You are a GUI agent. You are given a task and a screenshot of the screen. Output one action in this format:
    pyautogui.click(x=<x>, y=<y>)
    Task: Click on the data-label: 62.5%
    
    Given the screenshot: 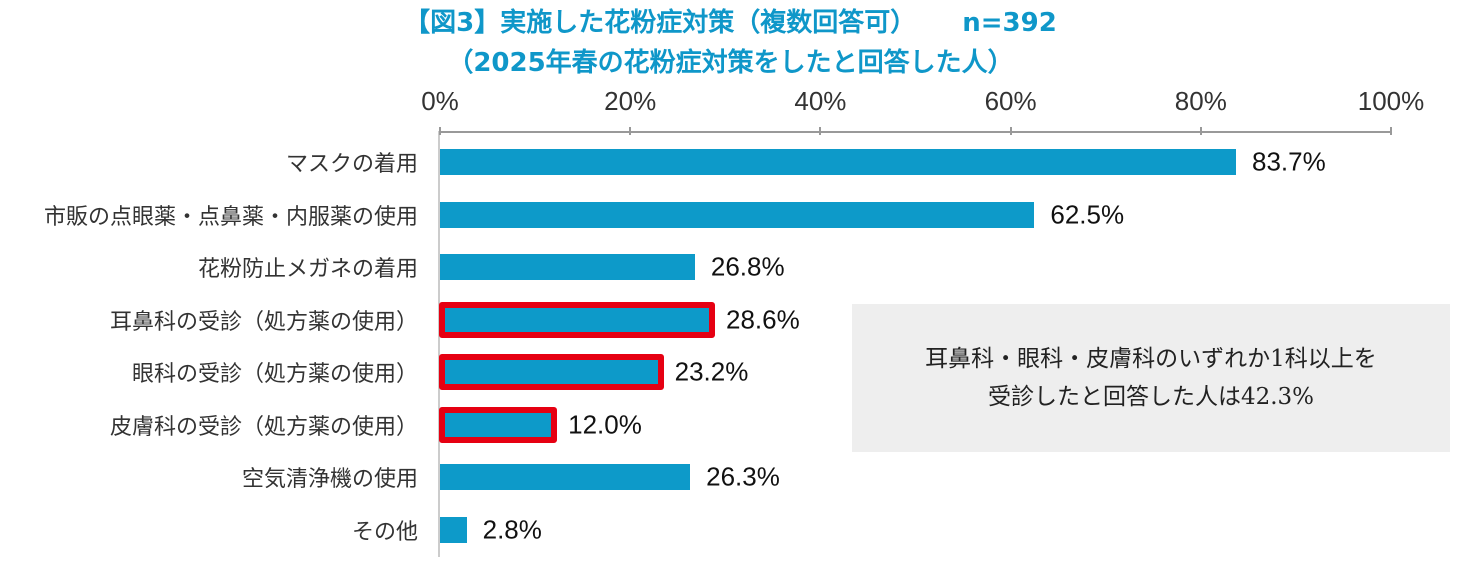 What is the action you would take?
    pyautogui.click(x=1087, y=214)
    